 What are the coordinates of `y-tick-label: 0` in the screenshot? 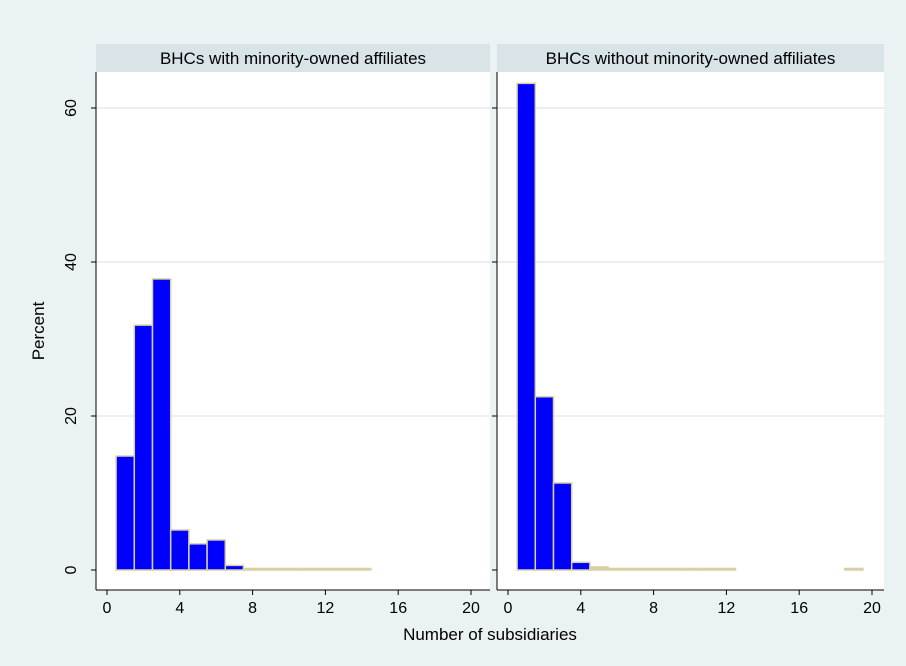 It's located at (71, 569).